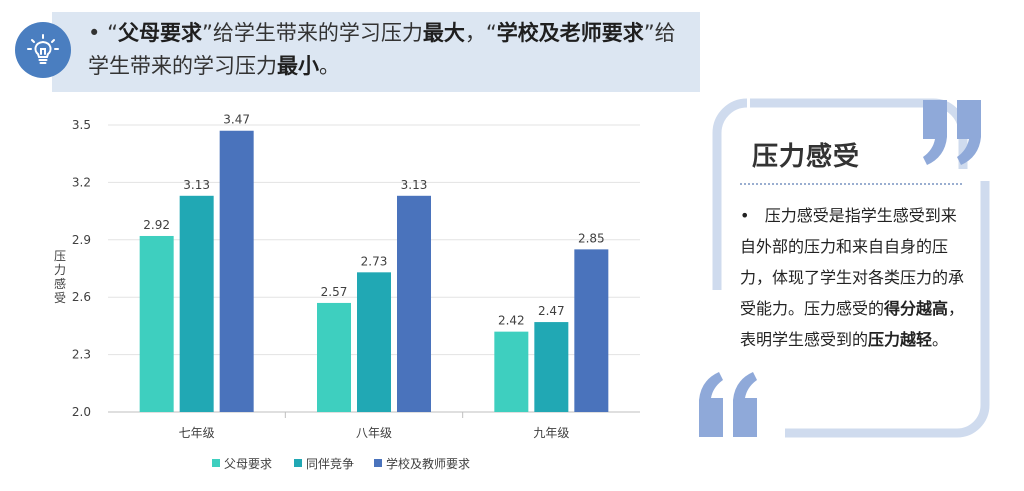 The height and width of the screenshot is (491, 1024). I want to click on legend-label: 父母要求, so click(248, 464).